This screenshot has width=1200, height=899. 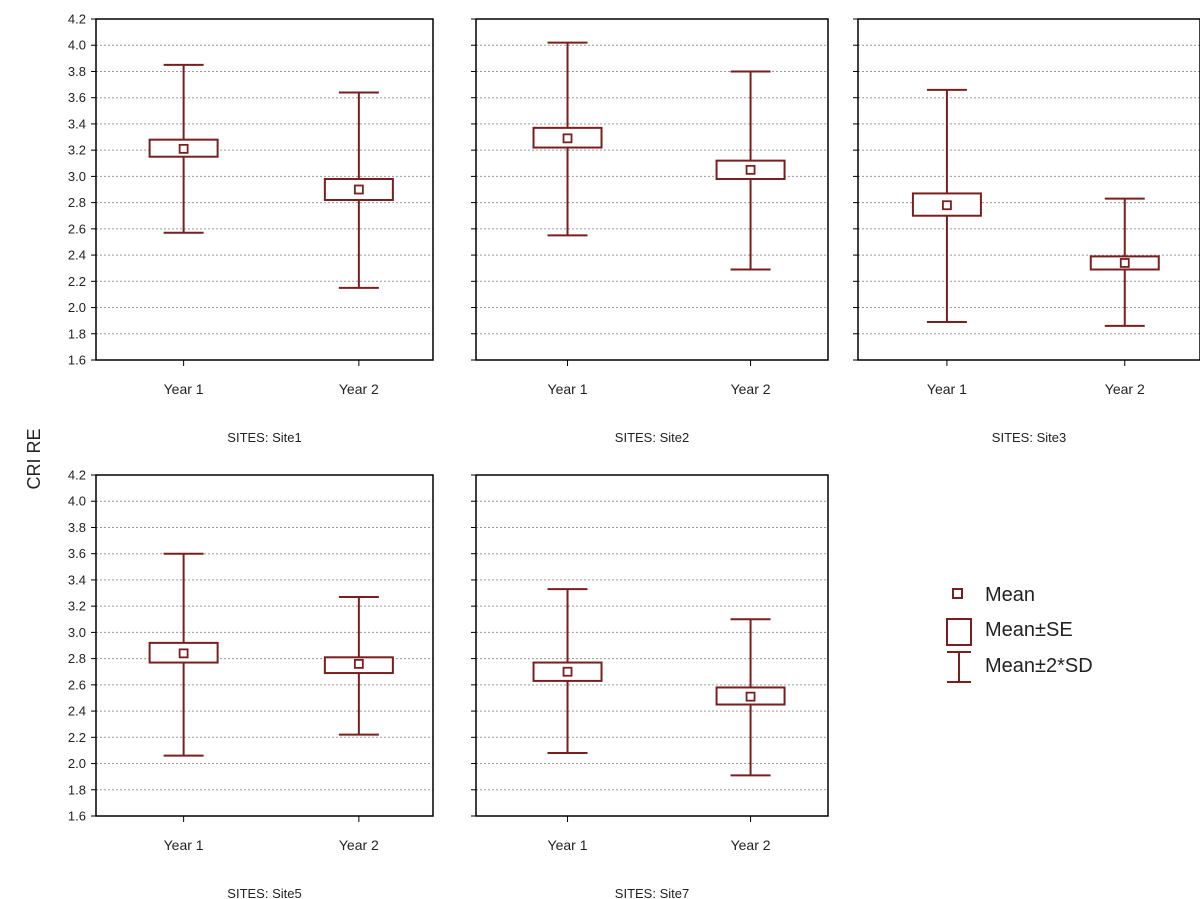 I want to click on panel-3: Year 1 Year 2 SITES: Site3, so click(x=1026, y=231).